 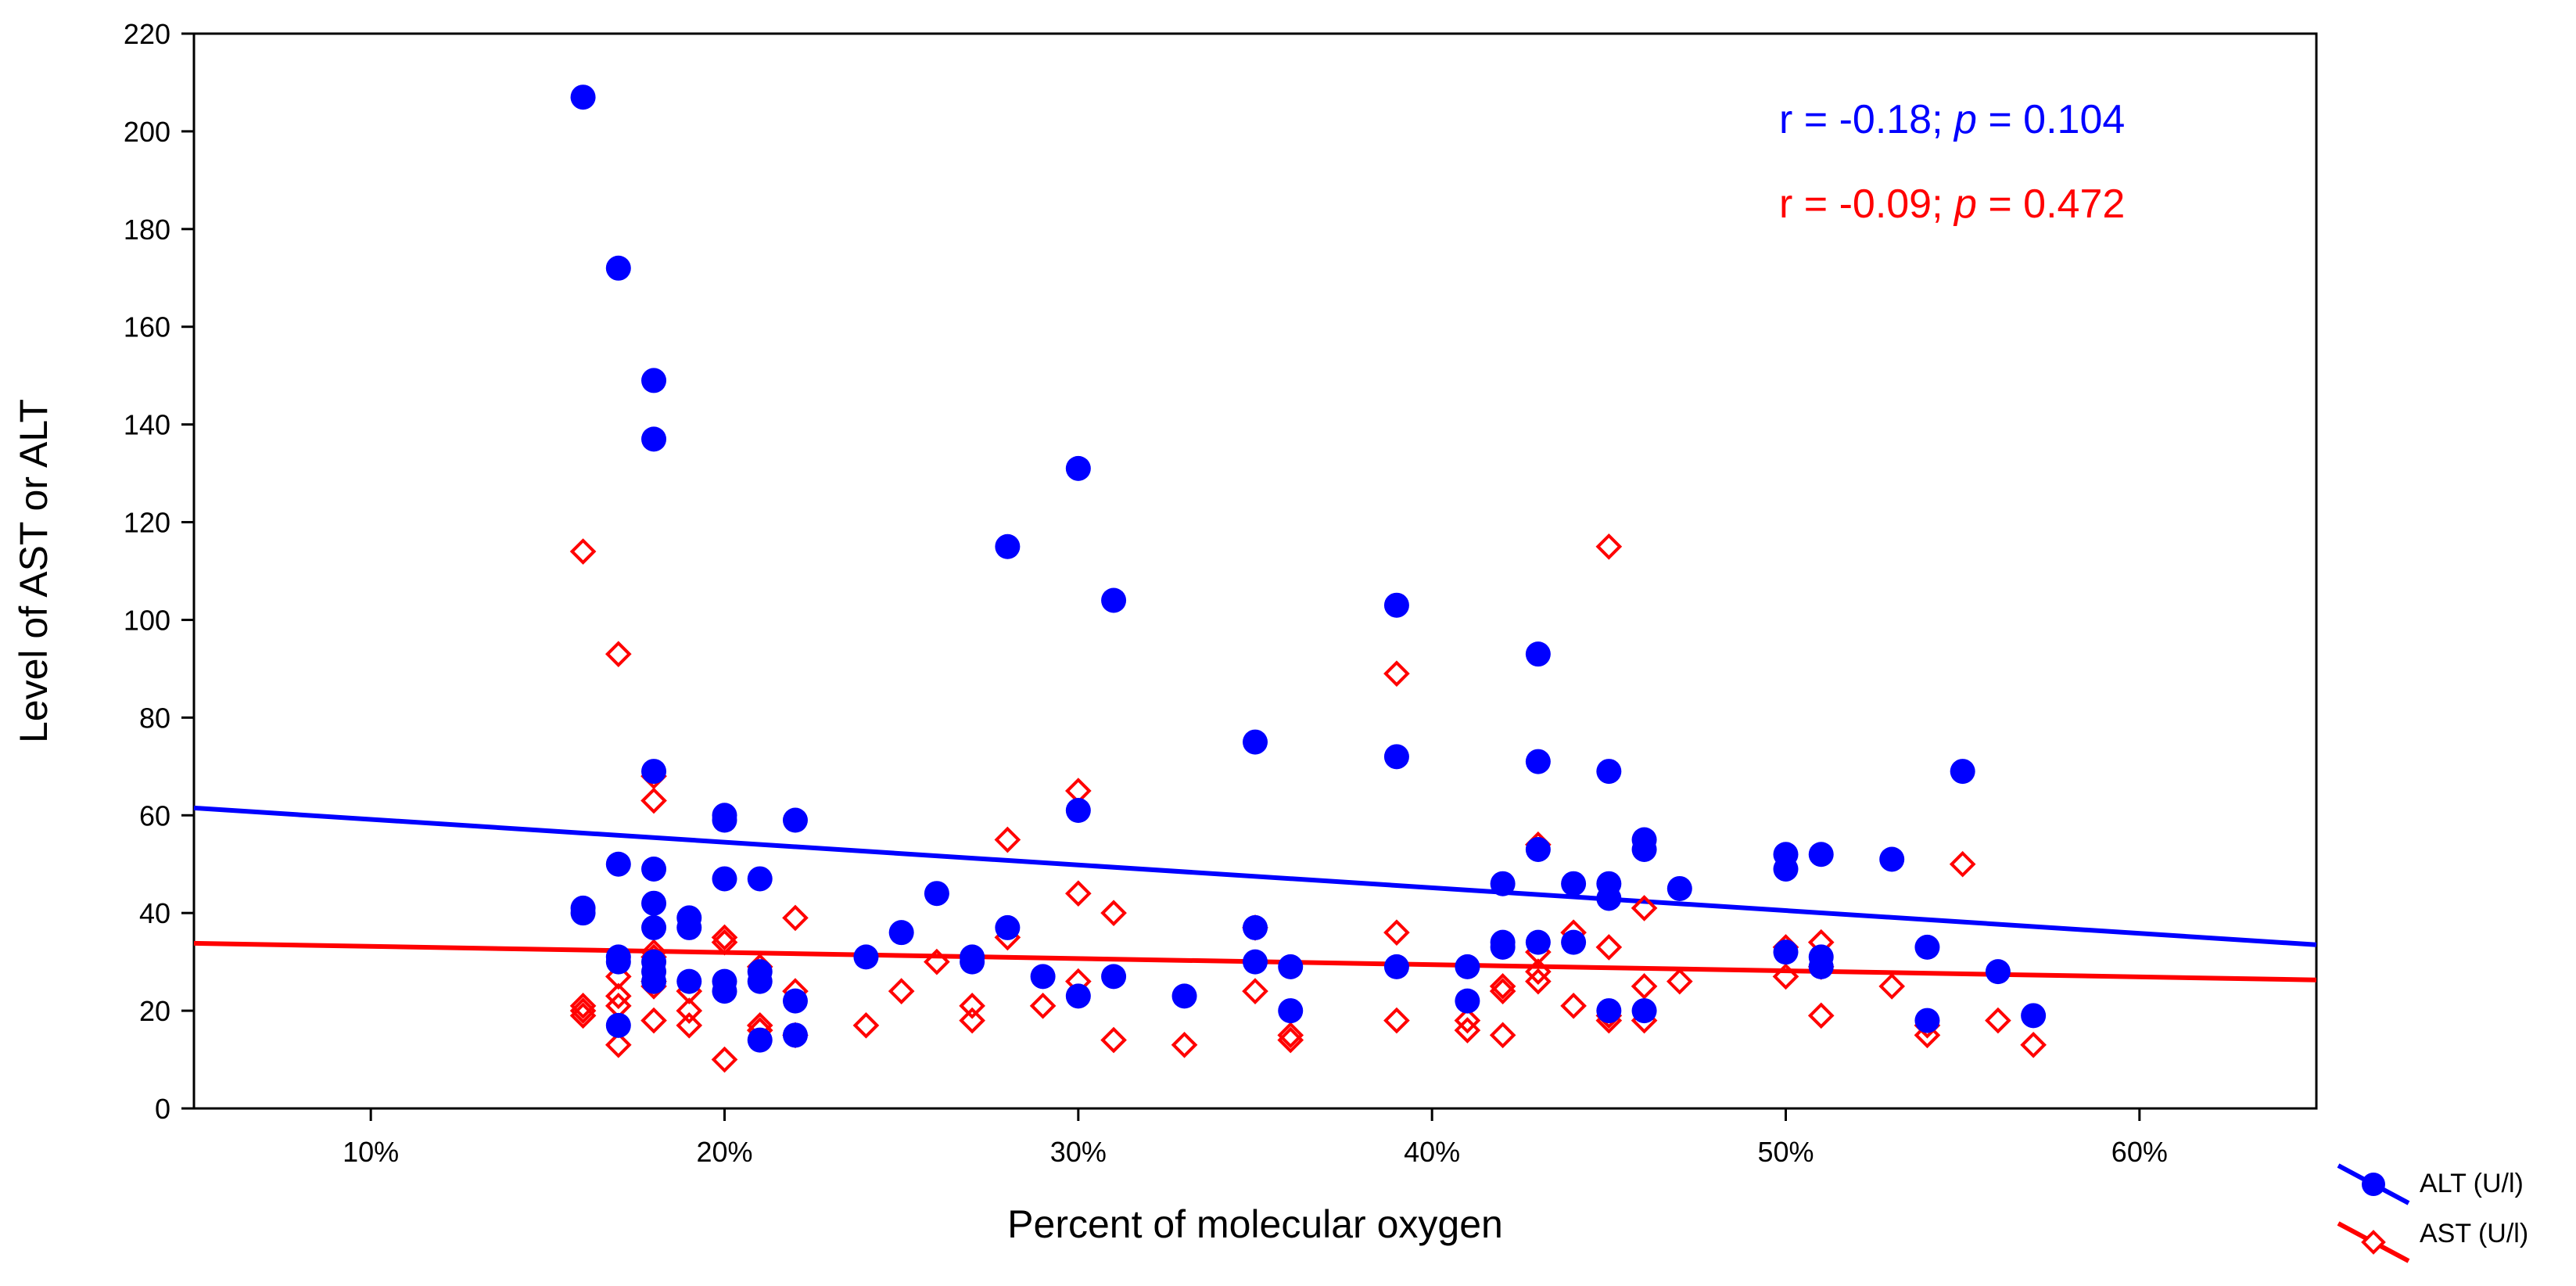 What do you see at coordinates (2432, 1213) in the screenshot?
I see `legend: ALT (U/l) AST (U/l)` at bounding box center [2432, 1213].